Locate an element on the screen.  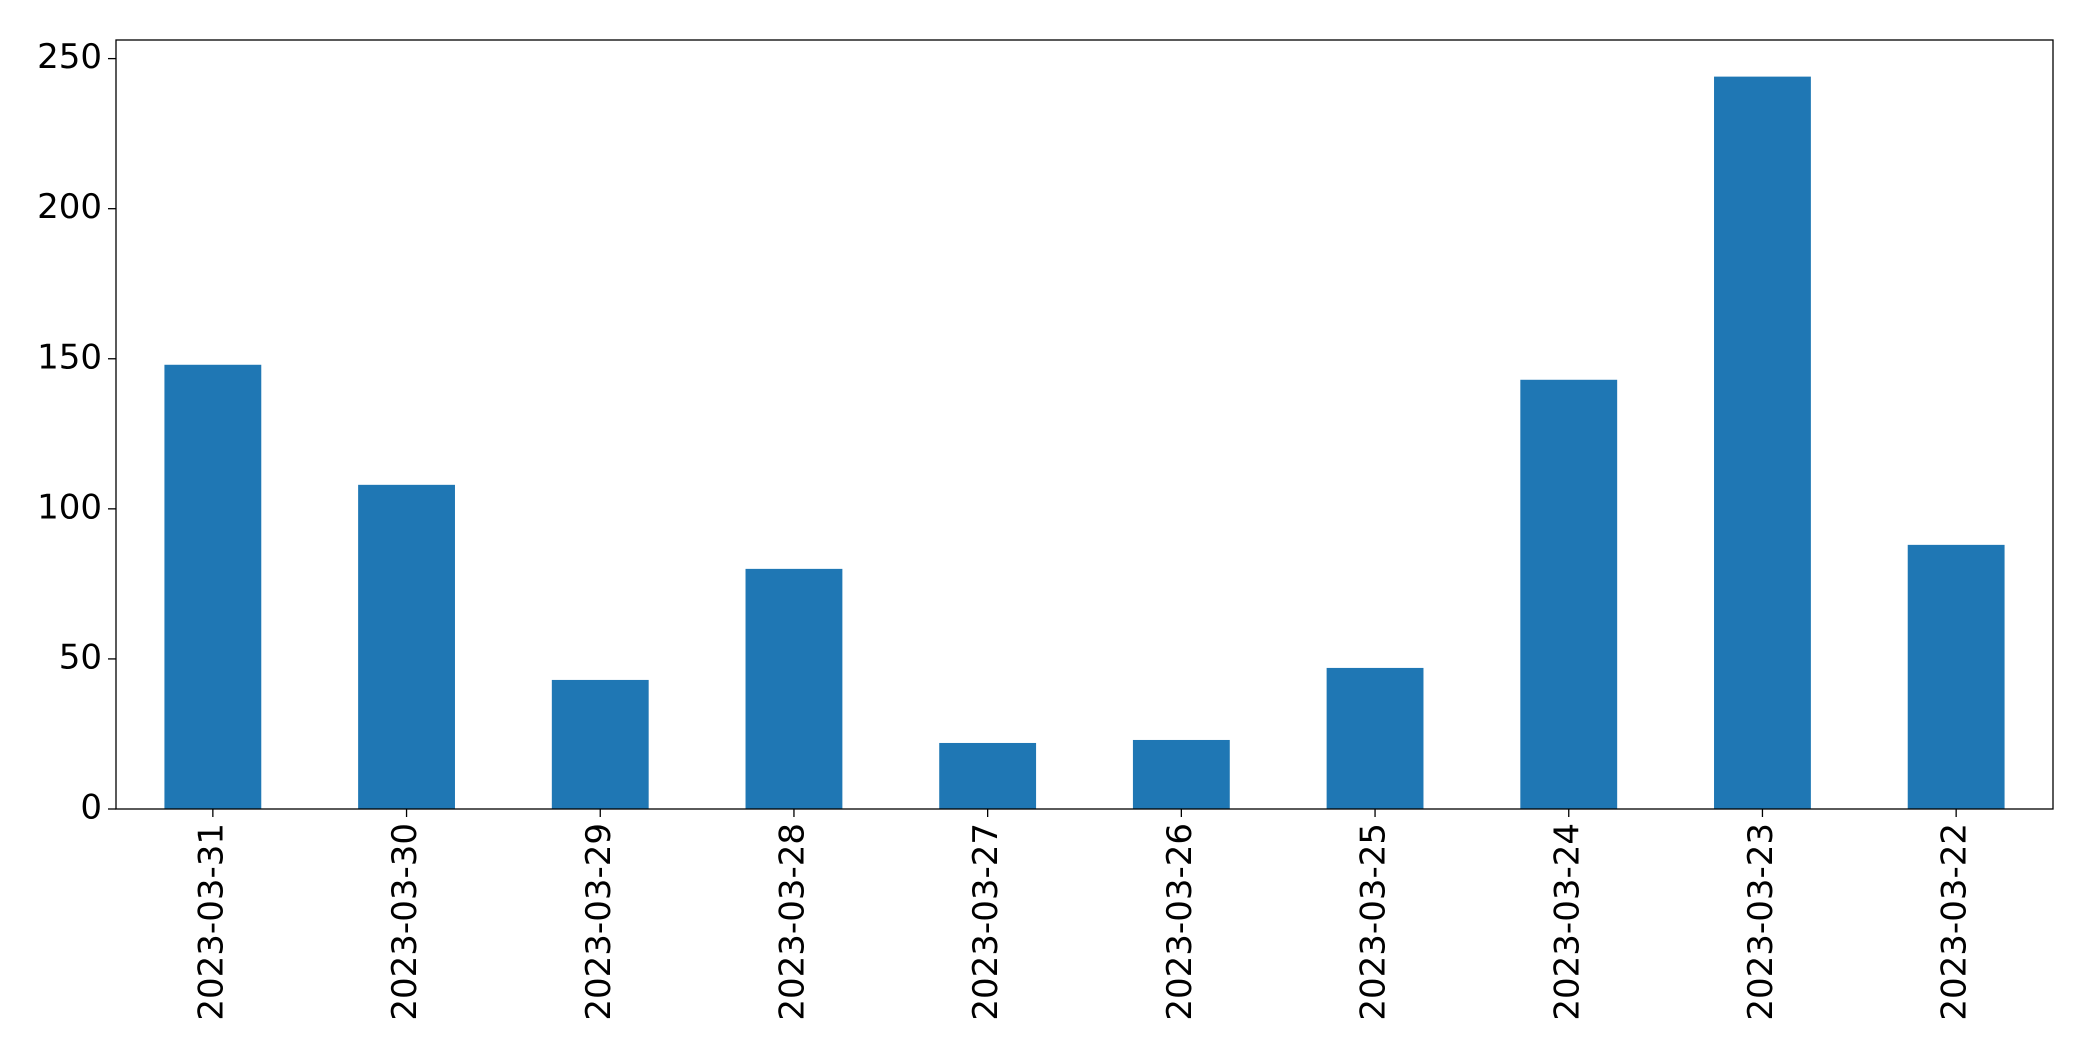
x-tick-label: 2023-03-25 is located at coordinates (1374, 922).